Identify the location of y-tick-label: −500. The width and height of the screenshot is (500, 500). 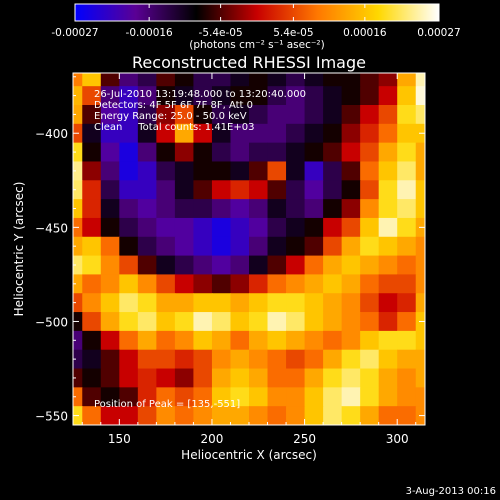
(51, 322).